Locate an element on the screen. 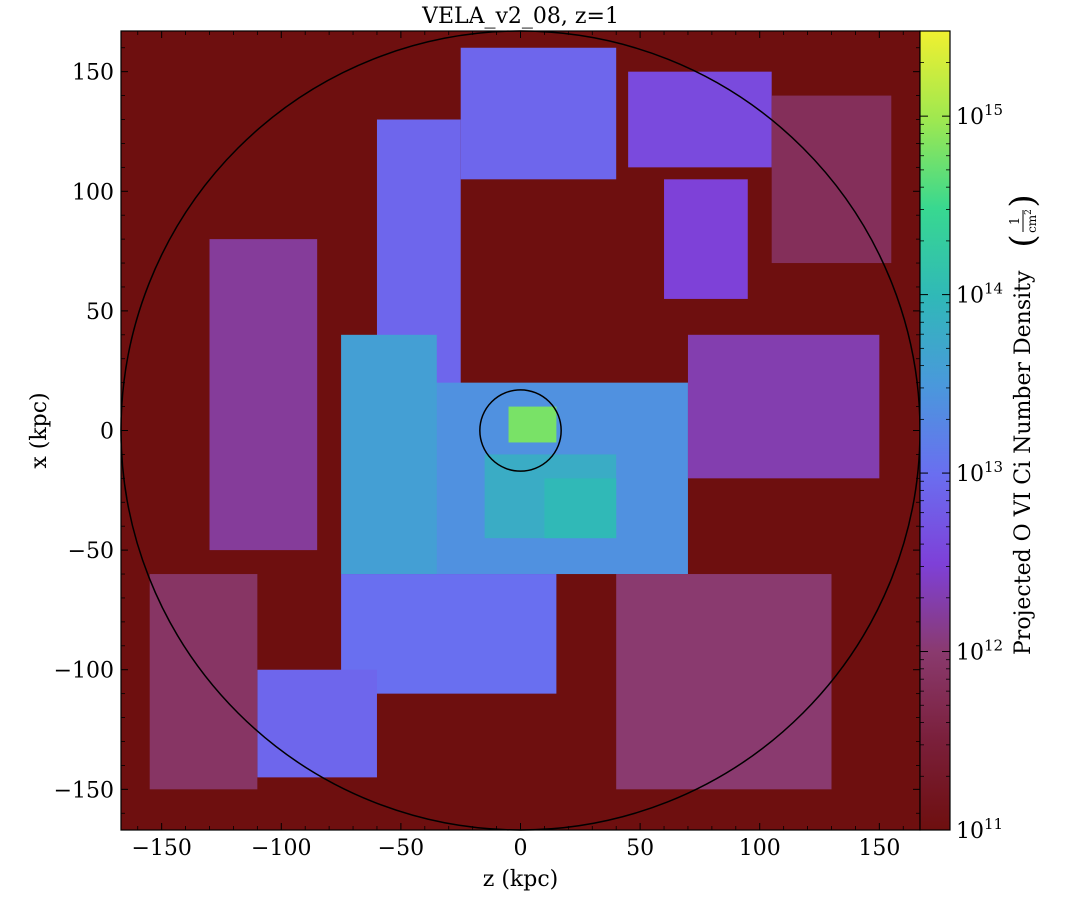 This screenshot has height=920, width=1085. colorbar-unit-denominator-base: cm is located at coordinates (1032, 223).